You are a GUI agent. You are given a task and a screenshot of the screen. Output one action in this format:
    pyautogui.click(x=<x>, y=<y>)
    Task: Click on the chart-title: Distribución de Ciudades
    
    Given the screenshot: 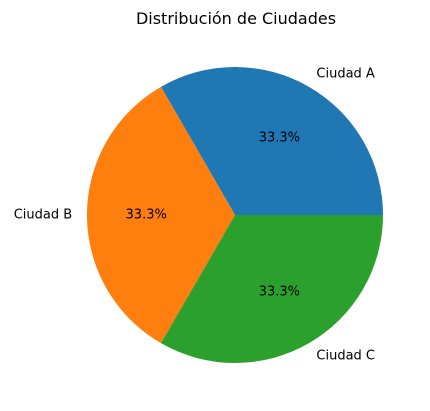 What is the action you would take?
    pyautogui.click(x=236, y=18)
    